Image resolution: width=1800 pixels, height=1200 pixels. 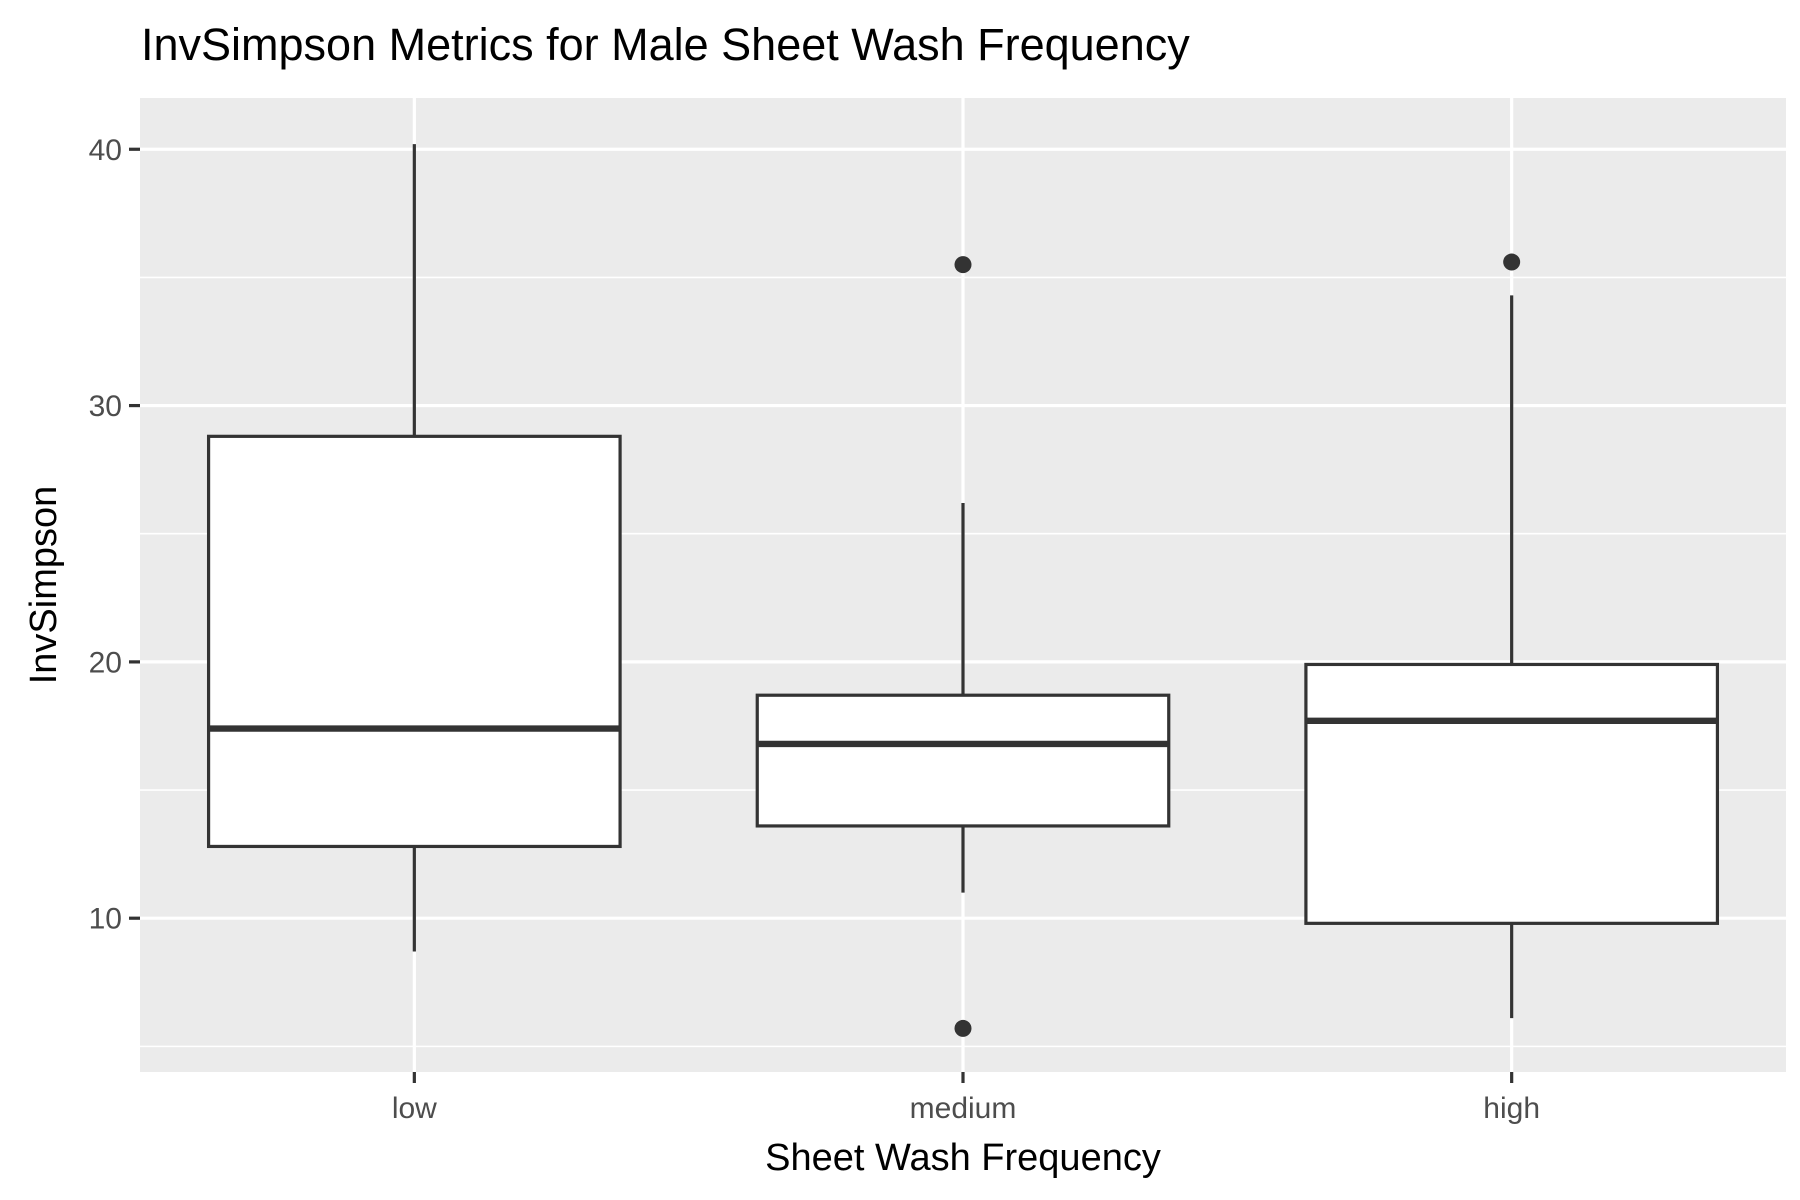 I want to click on y-tick-label: 30, so click(x=105, y=406).